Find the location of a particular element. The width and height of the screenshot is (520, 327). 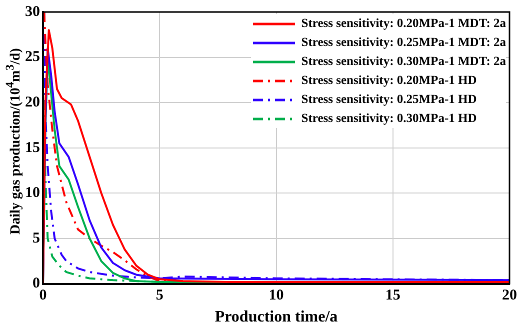

x-tick-label: 5 is located at coordinates (160, 296).